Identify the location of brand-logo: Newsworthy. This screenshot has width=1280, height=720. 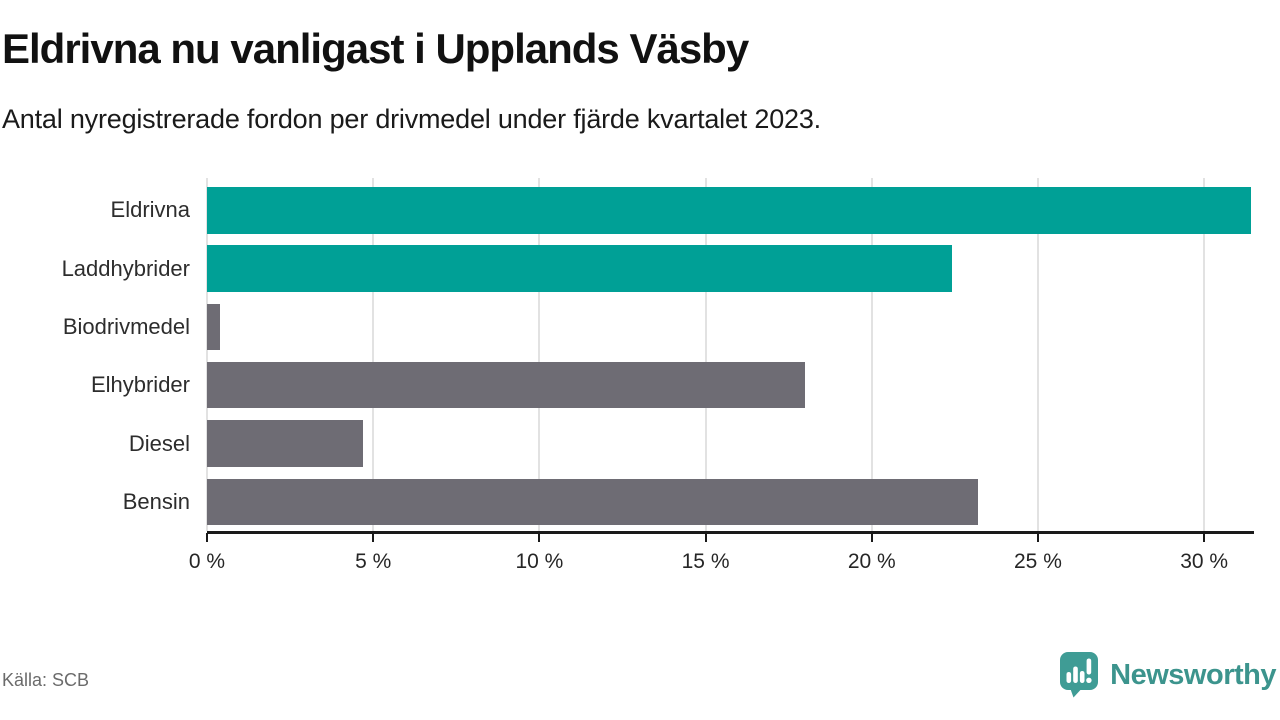
(1168, 675).